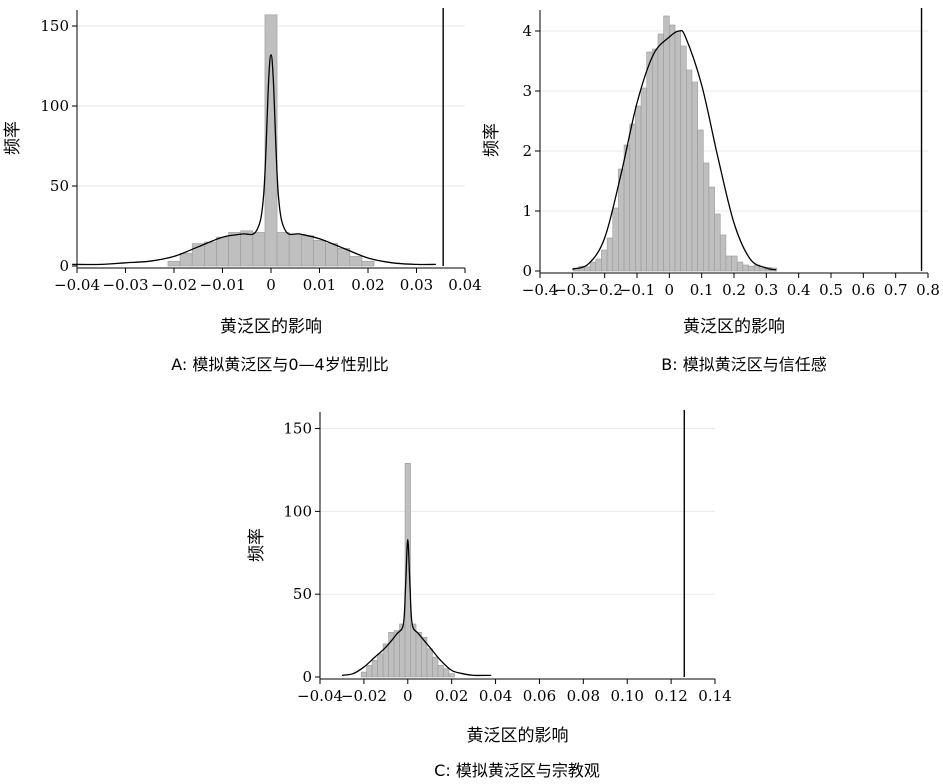 The height and width of the screenshot is (784, 943). What do you see at coordinates (527, 91) in the screenshot?
I see `y-tick-label: 3` at bounding box center [527, 91].